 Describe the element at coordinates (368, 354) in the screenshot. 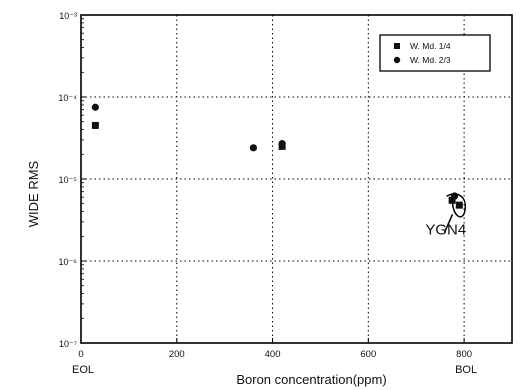

I see `x-tick-label: 600` at that location.